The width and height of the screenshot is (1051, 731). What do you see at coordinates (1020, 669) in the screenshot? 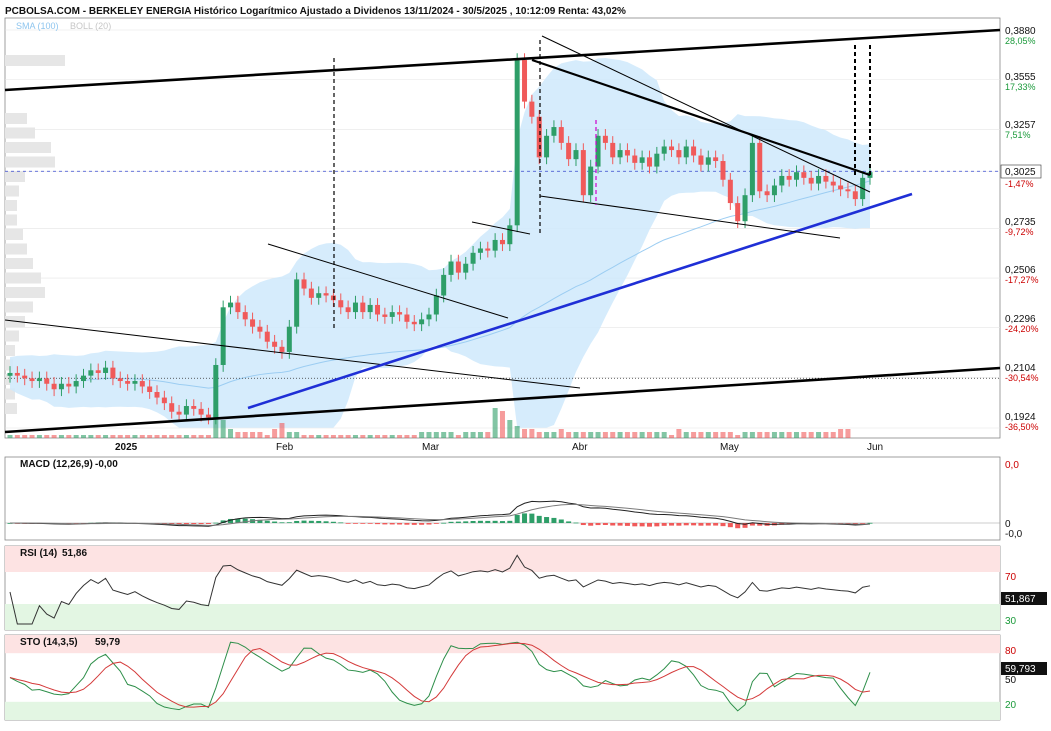
I see `sto-current: 59,793` at bounding box center [1020, 669].